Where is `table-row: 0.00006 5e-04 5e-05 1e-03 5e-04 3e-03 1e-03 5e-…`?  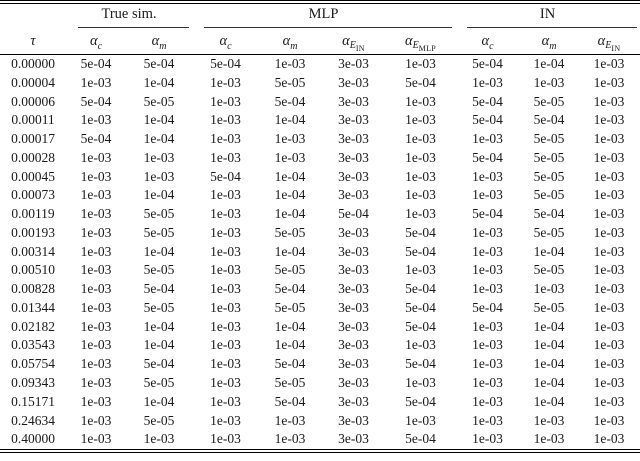 table-row: 0.00006 5e-04 5e-05 1e-03 5e-04 3e-03 1e-03 5e-… is located at coordinates (320, 102).